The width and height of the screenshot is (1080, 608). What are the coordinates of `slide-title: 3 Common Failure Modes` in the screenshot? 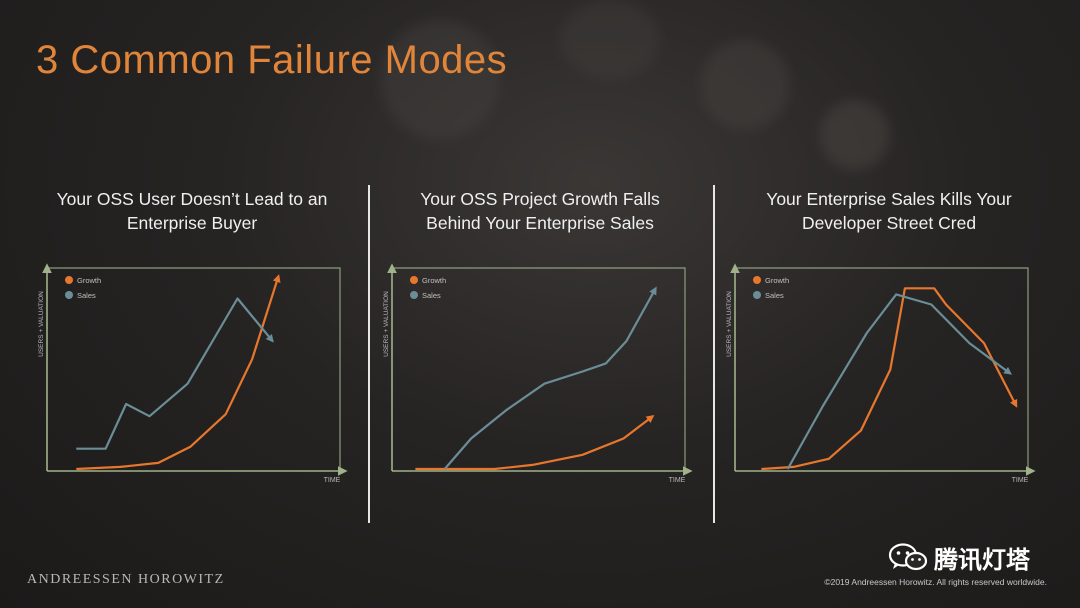 It's located at (272, 60).